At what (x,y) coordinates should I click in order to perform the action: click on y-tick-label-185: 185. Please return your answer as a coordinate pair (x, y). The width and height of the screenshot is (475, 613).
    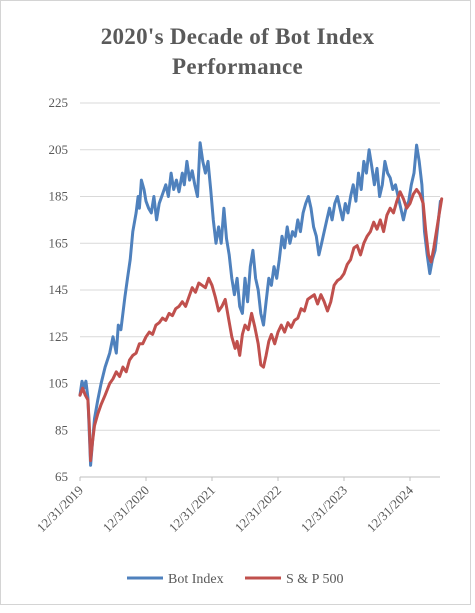
    Looking at the image, I should click on (59, 196).